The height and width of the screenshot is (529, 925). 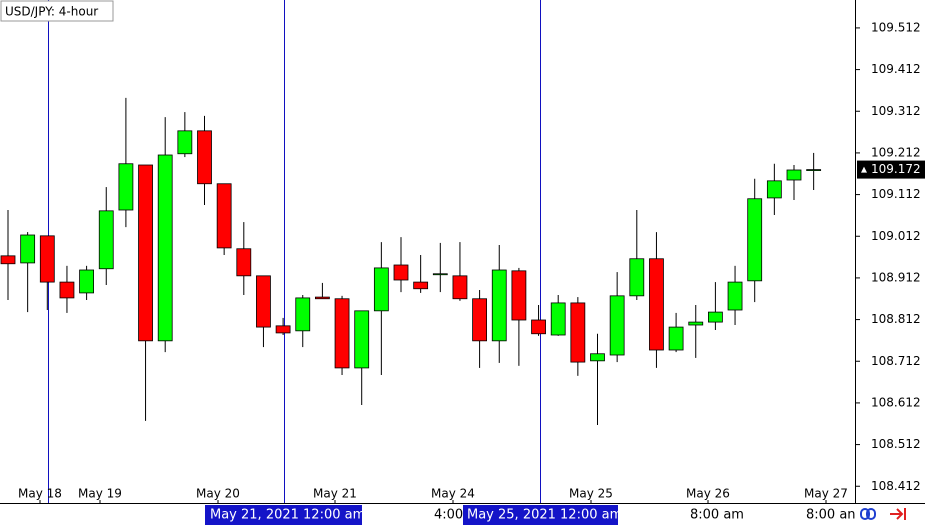 What do you see at coordinates (448, 515) in the screenshot?
I see `time-label: 4:00` at bounding box center [448, 515].